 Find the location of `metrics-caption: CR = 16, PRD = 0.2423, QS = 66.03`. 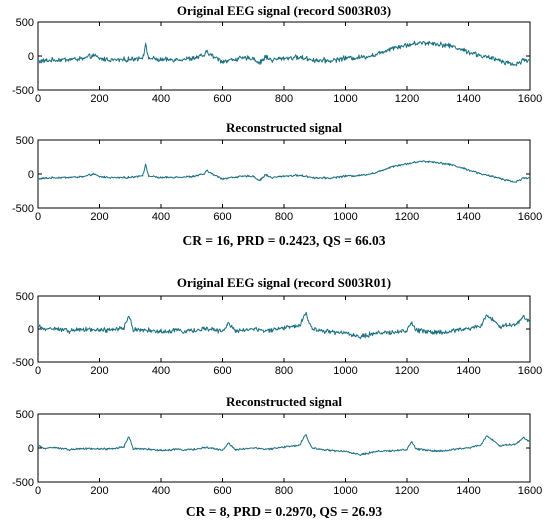

metrics-caption: CR = 16, PRD = 0.2423, QS = 66.03 is located at coordinates (283, 240).